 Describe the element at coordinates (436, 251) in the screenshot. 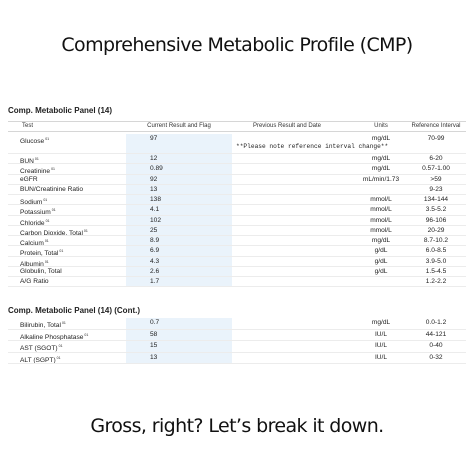

I see `reference: 6.0-8.5` at that location.